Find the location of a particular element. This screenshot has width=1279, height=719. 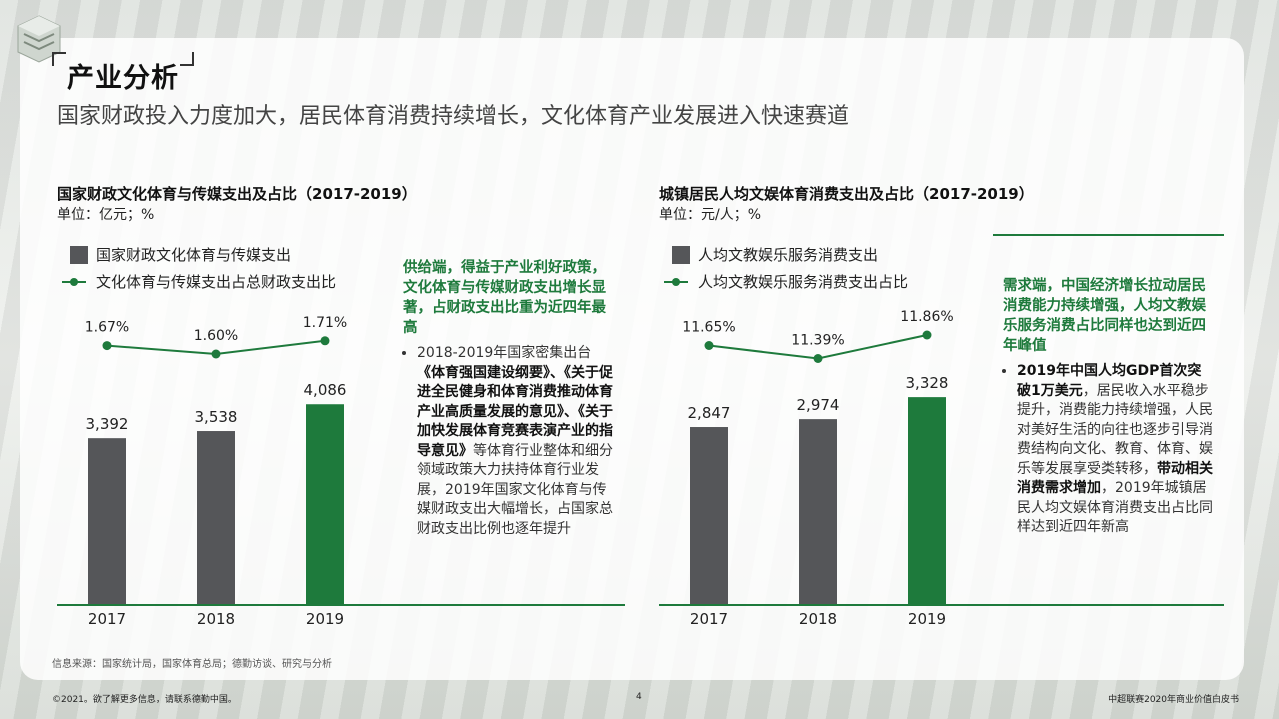

chart1-legend-line-label: 文化体育与传媒支出占总财政支出比 is located at coordinates (216, 282).